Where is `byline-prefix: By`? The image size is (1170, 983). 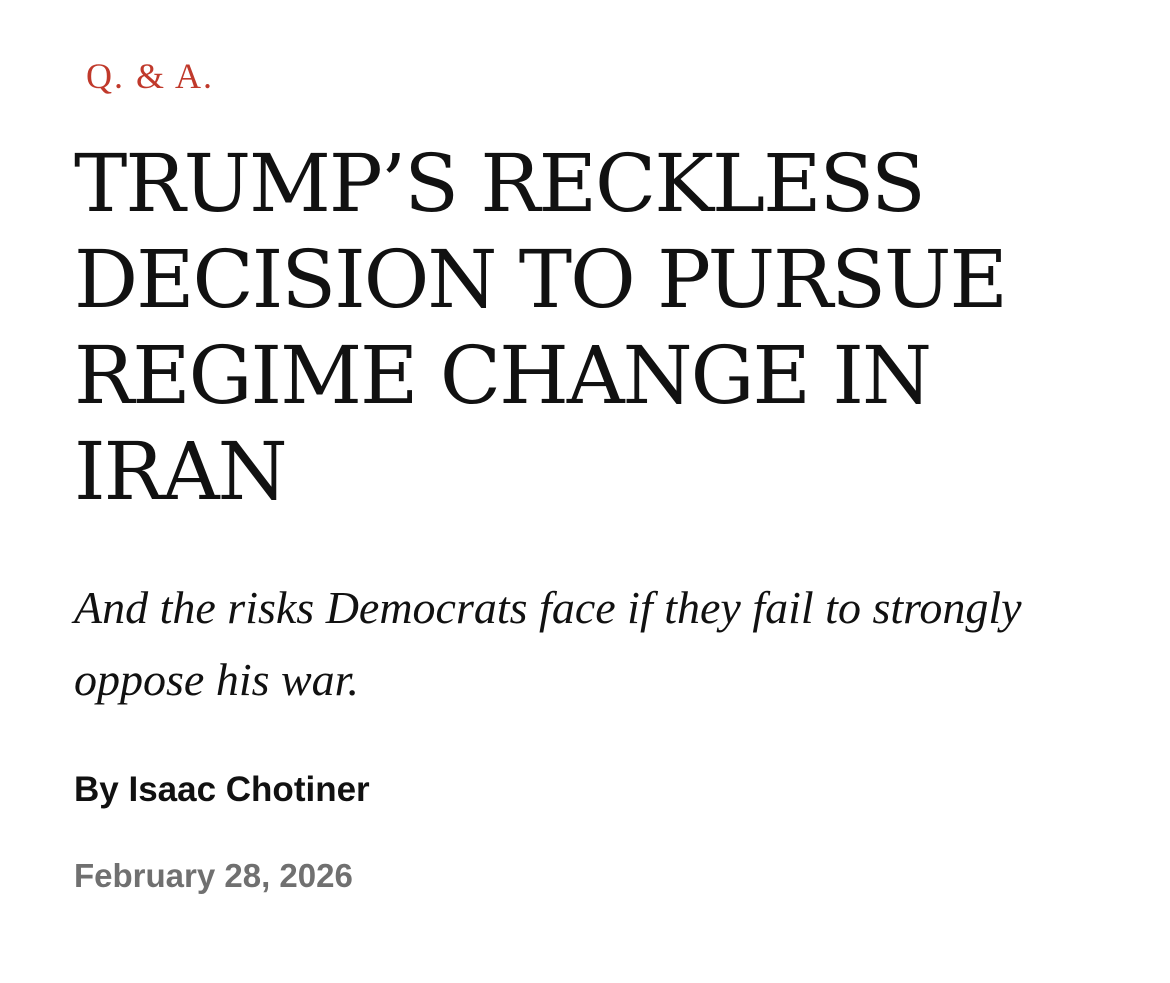
byline-prefix: By is located at coordinates (101, 789).